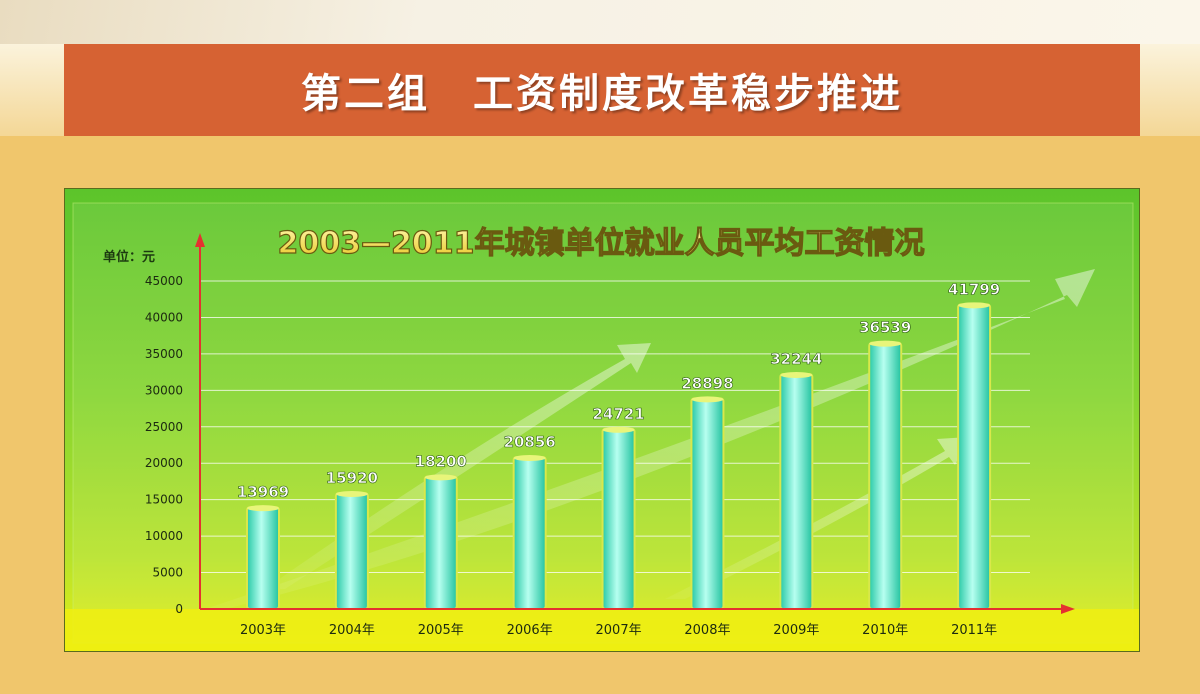 The image size is (1200, 694). What do you see at coordinates (164, 354) in the screenshot?
I see `y-tick-label: 35000` at bounding box center [164, 354].